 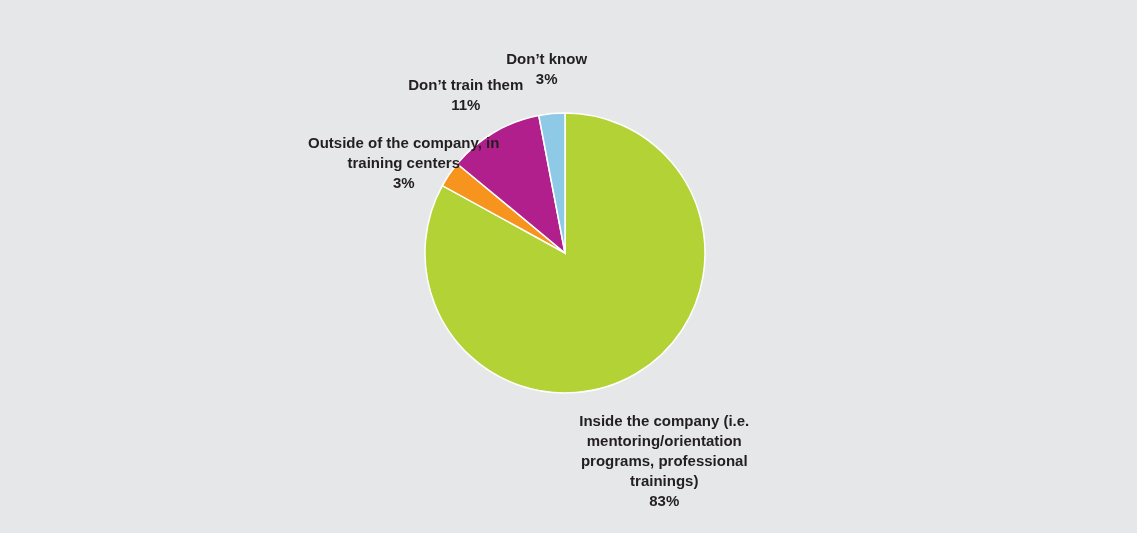 I want to click on data-label: 83%, so click(x=664, y=500).